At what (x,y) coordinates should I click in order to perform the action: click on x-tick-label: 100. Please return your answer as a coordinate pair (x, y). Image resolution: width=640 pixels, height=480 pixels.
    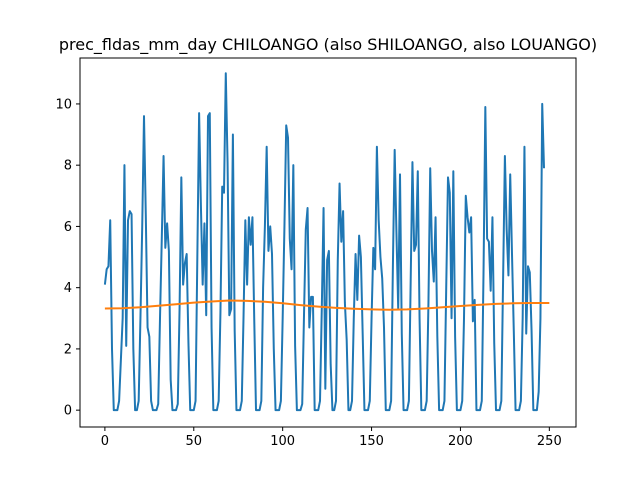
    Looking at the image, I should click on (282, 441).